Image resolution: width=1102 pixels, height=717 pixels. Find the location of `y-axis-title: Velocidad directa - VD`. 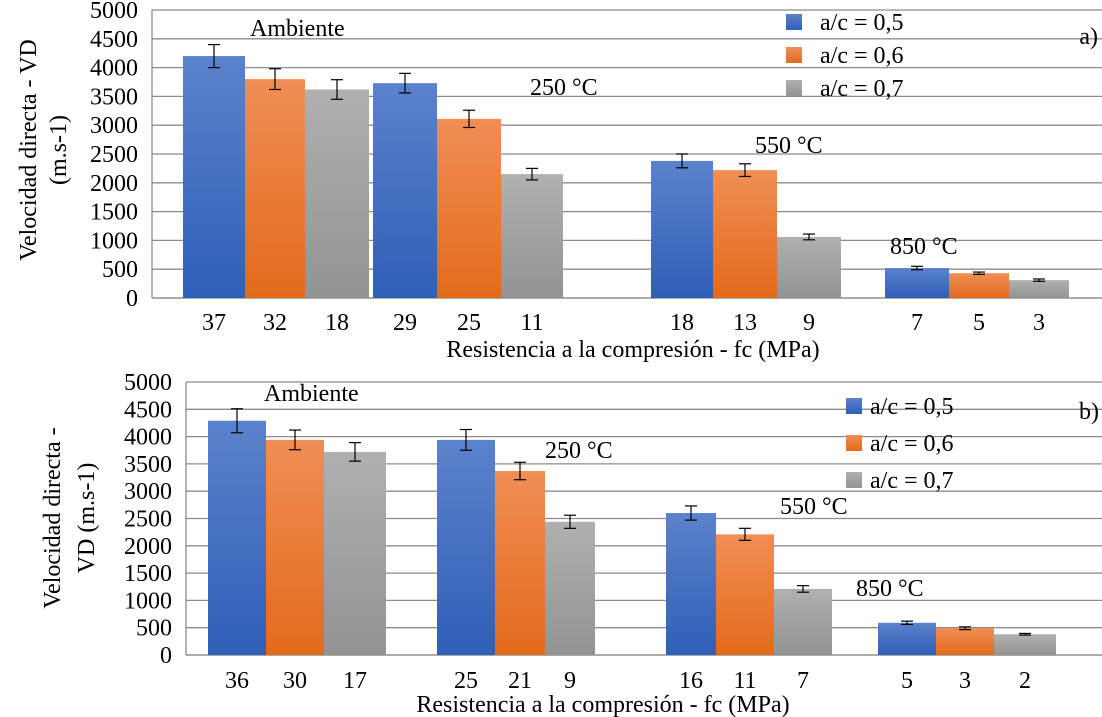

y-axis-title: Velocidad directa - VD is located at coordinates (29, 149).